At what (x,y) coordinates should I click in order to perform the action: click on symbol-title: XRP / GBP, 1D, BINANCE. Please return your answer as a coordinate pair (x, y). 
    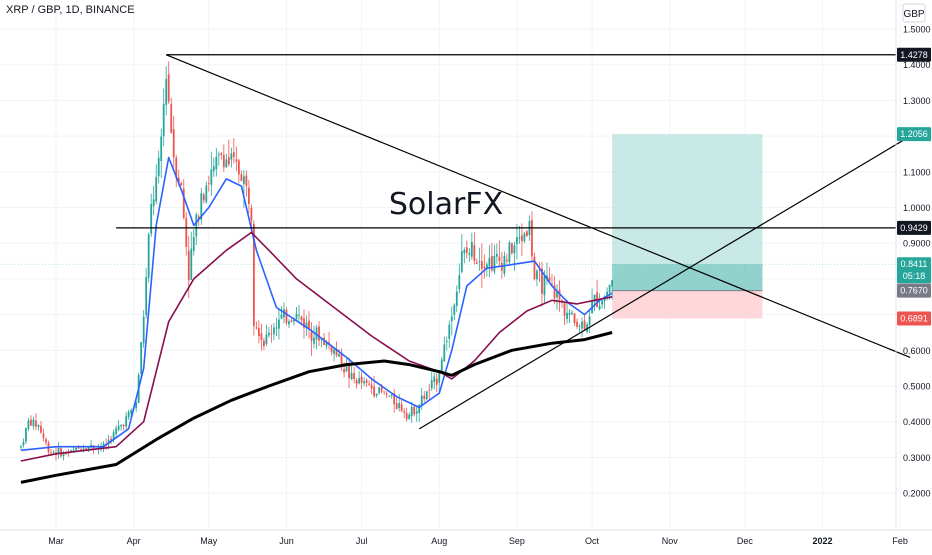
    Looking at the image, I should click on (70, 10).